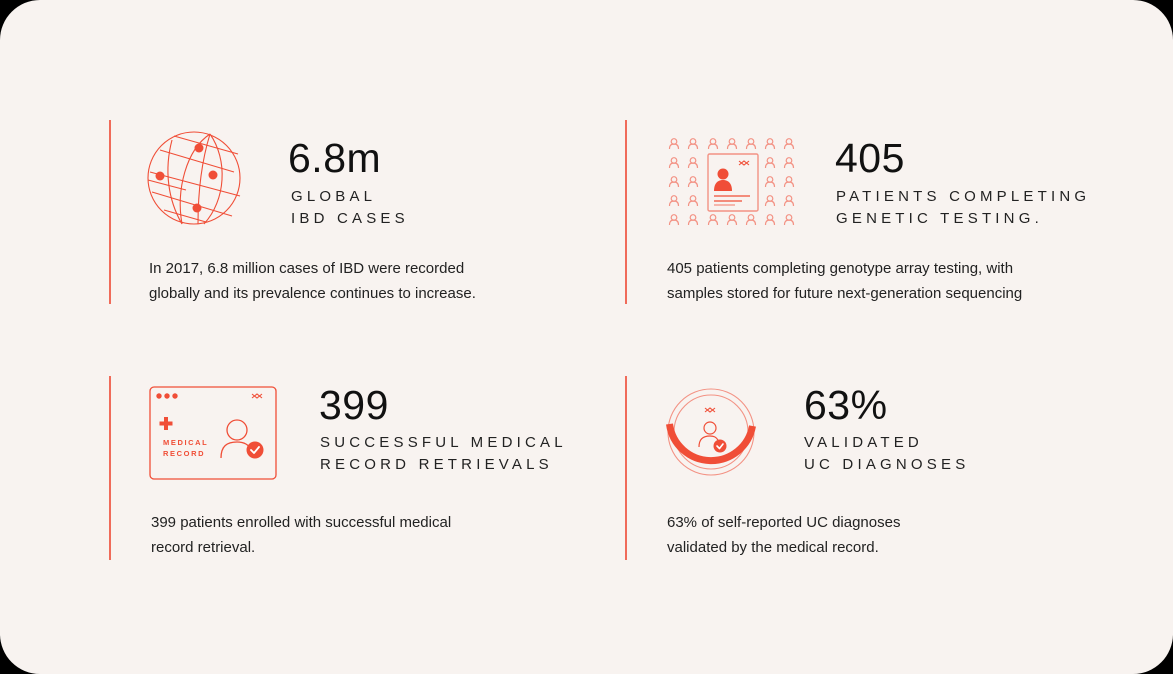  What do you see at coordinates (846, 405) in the screenshot?
I see `stat-value: 63%` at bounding box center [846, 405].